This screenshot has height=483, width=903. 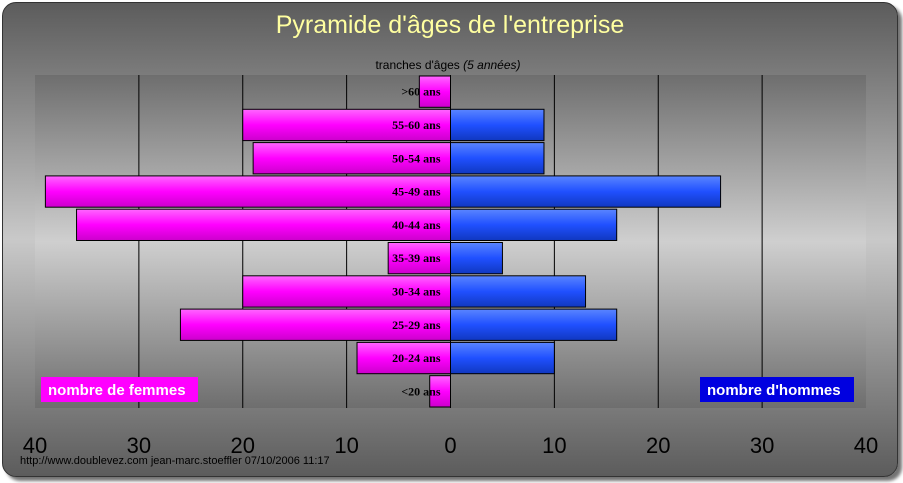 I want to click on x-tick-label: 0, so click(x=450, y=445).